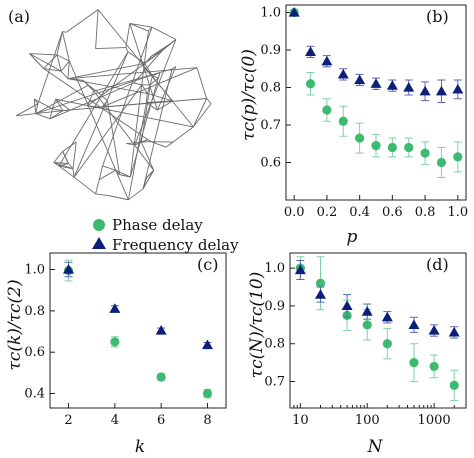  I want to click on legend-frequency-label: Frequency delay, so click(175, 245).